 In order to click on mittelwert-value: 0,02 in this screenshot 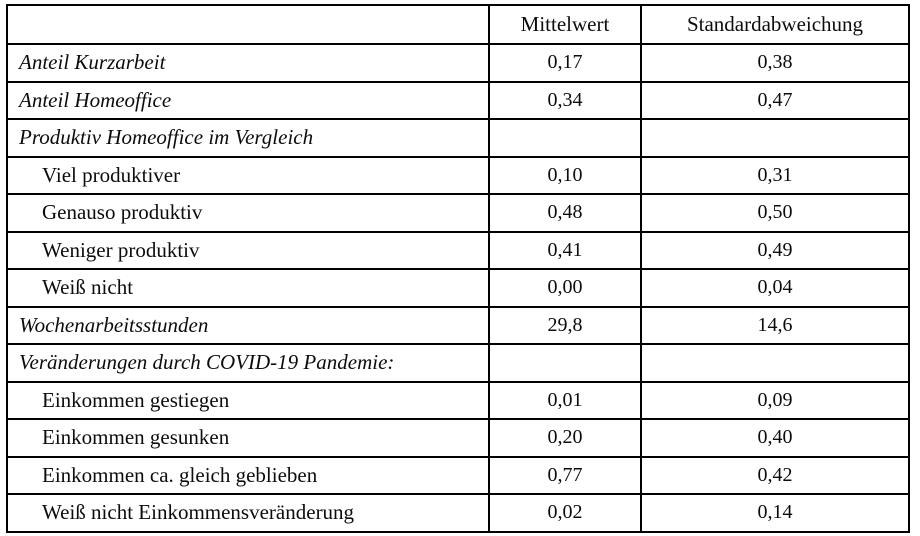, I will do `click(565, 513)`.